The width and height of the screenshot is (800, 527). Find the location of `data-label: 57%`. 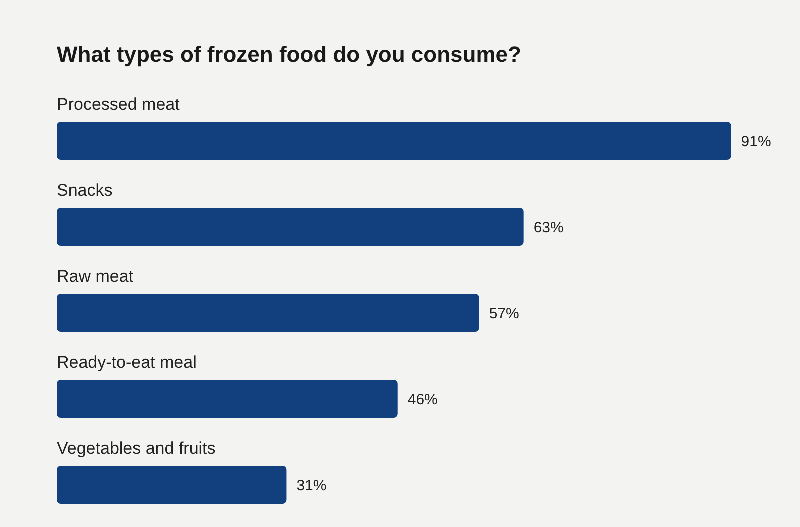

data-label: 57% is located at coordinates (504, 313).